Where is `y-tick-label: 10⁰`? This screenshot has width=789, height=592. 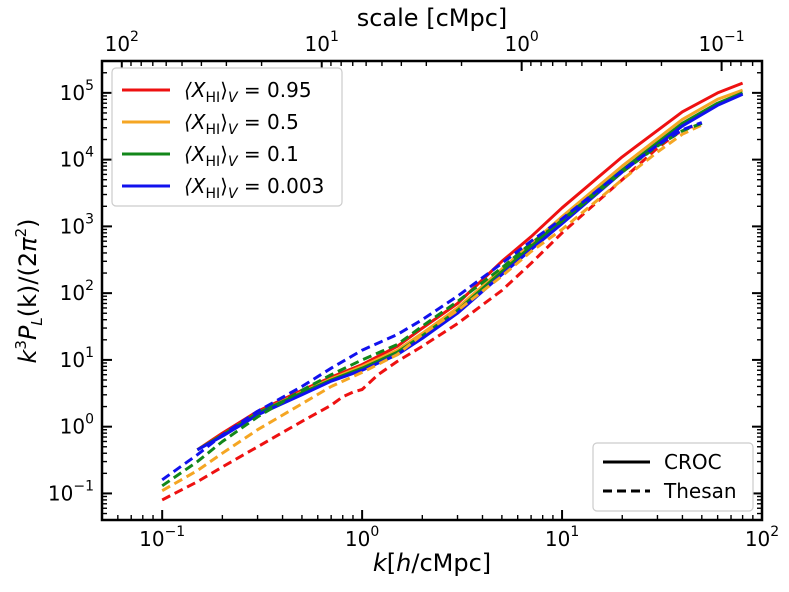 y-tick-label: 10⁰ is located at coordinates (77, 425).